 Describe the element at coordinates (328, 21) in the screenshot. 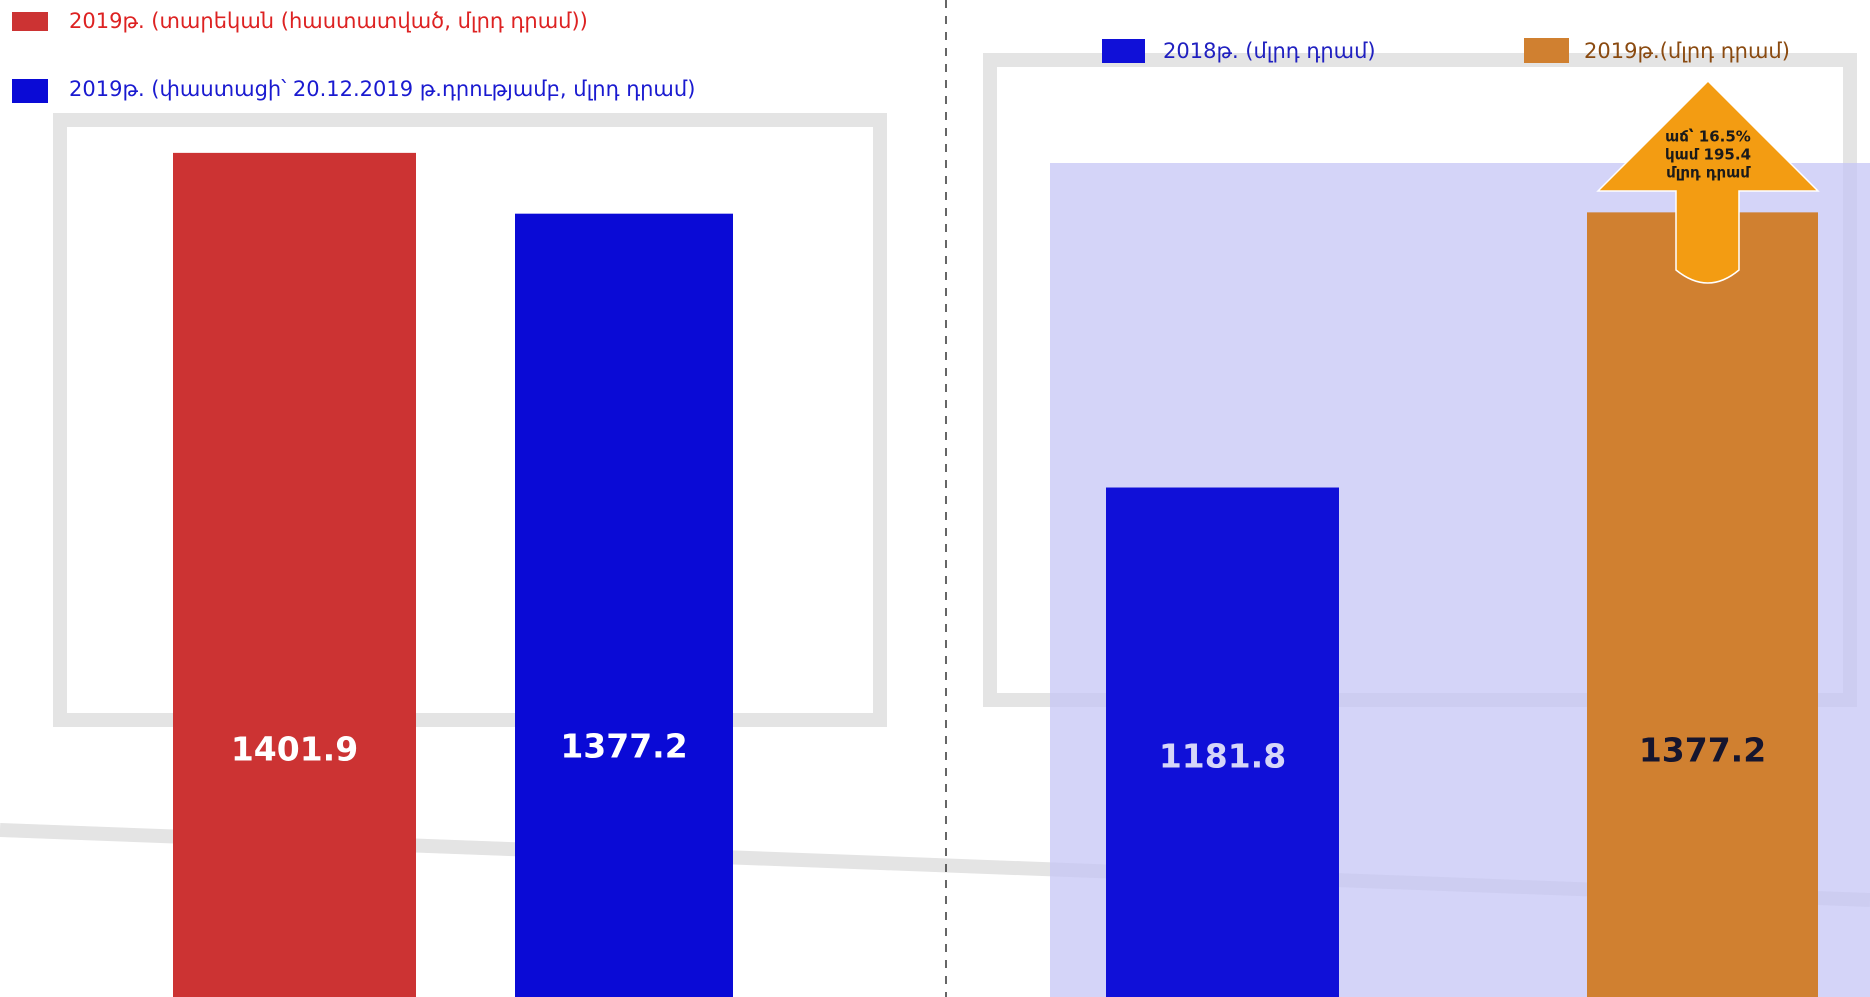

I see `legend-label: 2019թ. (տարեկան (հաստատված, մլրդ դրամ))` at that location.